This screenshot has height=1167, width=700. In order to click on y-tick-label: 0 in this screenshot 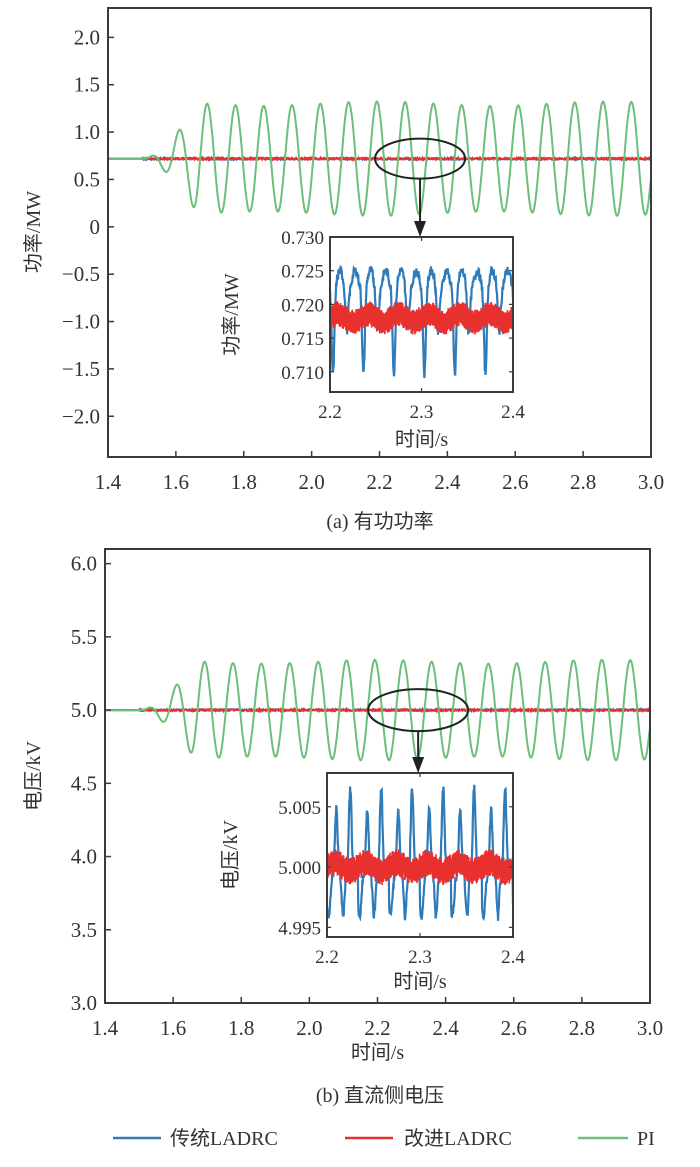, I will do `click(95, 227)`.